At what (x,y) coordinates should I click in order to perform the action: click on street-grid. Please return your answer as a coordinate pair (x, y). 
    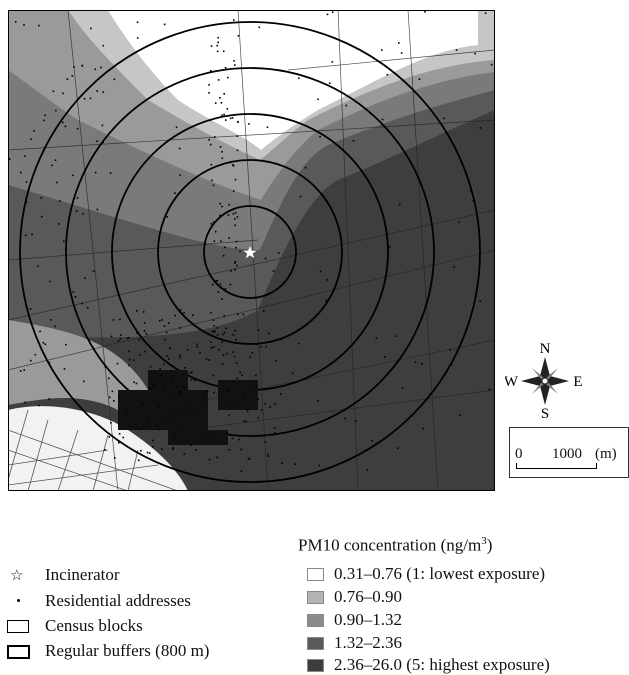
    Looking at the image, I should click on (93, 450).